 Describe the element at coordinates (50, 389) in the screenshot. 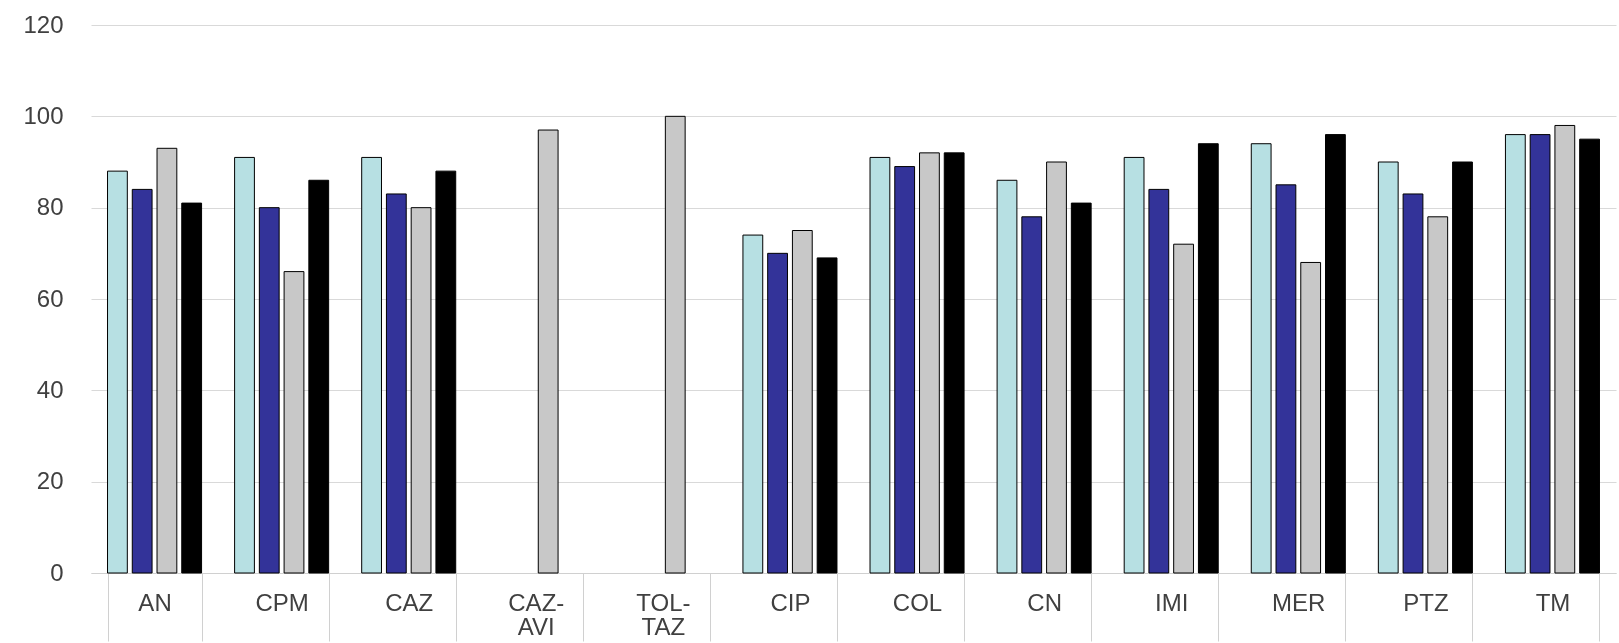

I see `y-tick-label: 40` at that location.